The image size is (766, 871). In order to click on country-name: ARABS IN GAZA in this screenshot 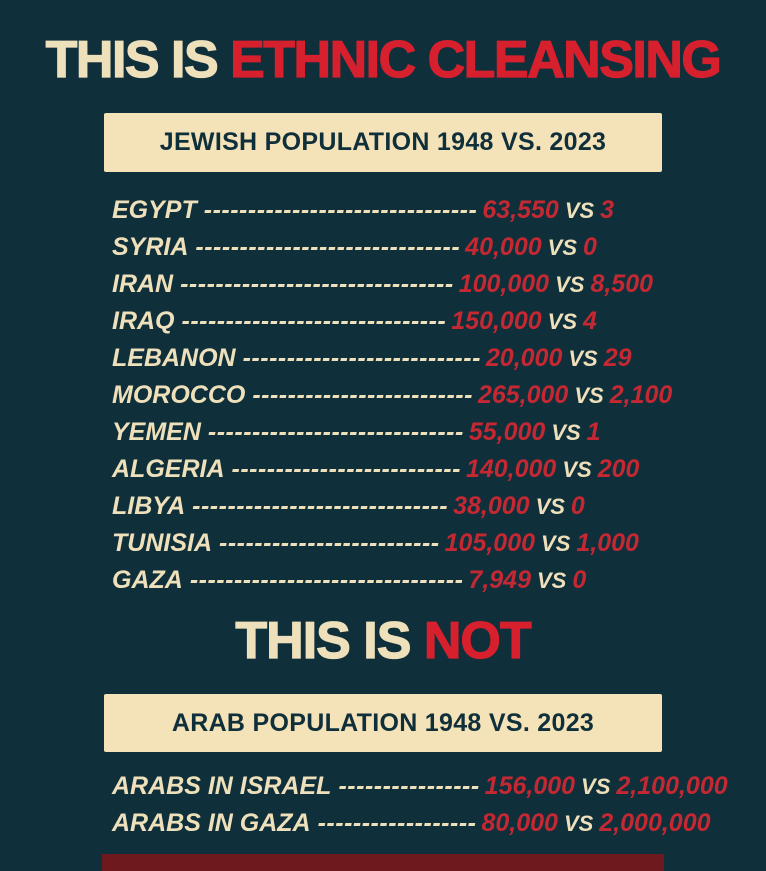, I will do `click(211, 823)`.